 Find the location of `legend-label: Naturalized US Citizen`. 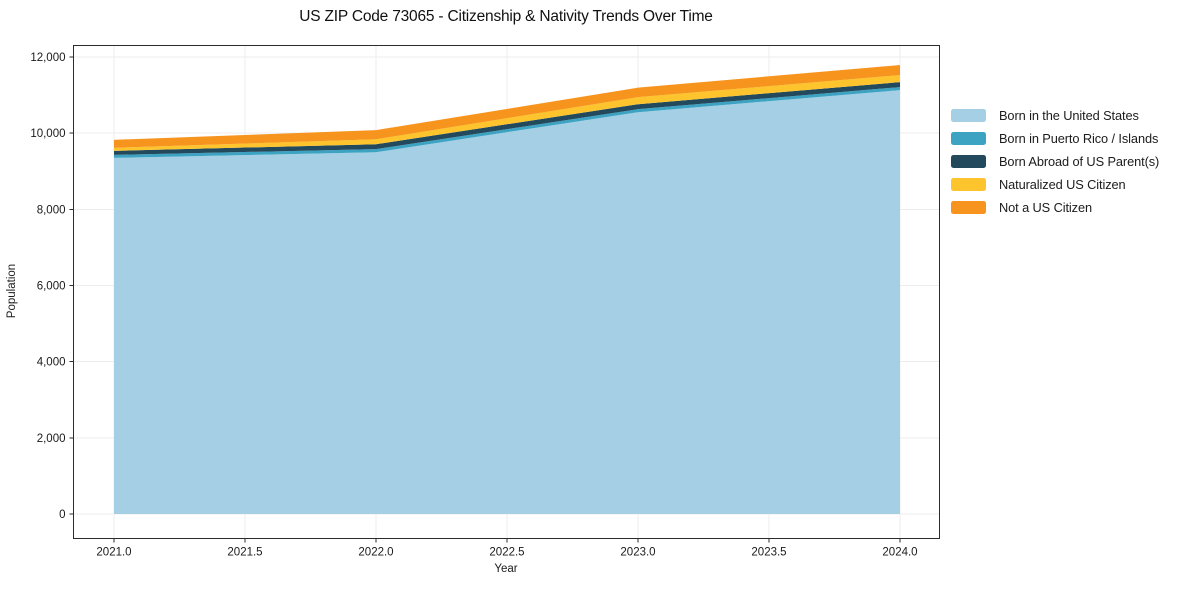

legend-label: Naturalized US Citizen is located at coordinates (1062, 184).